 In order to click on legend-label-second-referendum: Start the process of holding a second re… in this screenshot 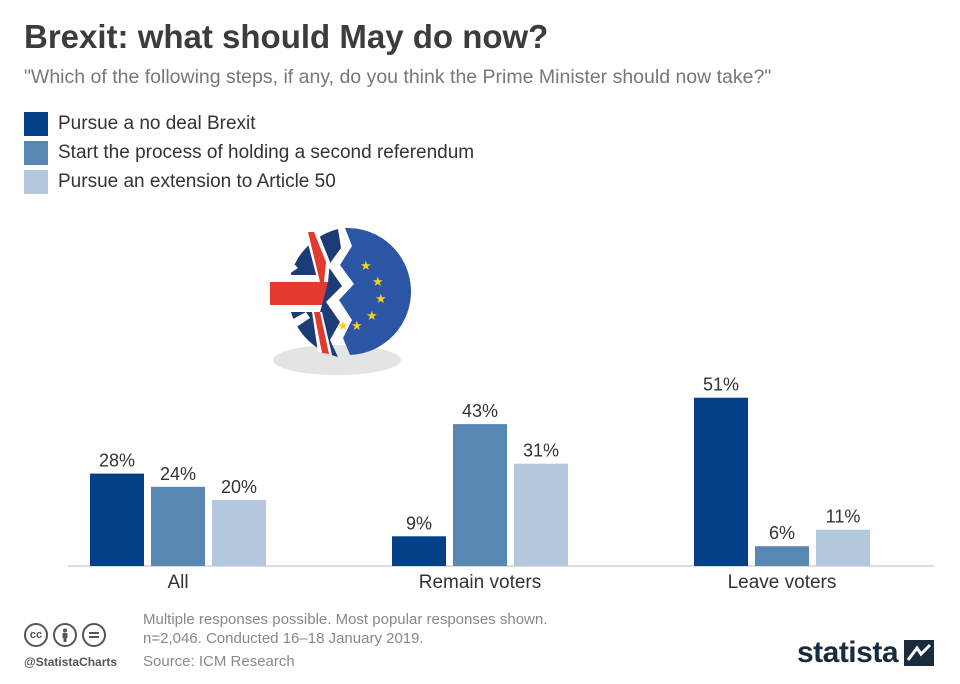, I will do `click(266, 152)`.